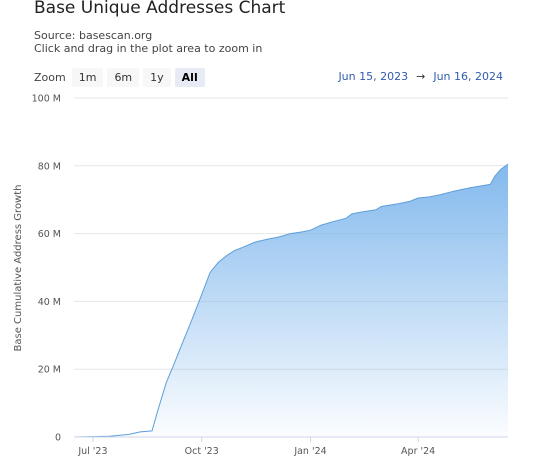 The width and height of the screenshot is (544, 463). I want to click on x-tick-label: Jan '24, so click(309, 451).